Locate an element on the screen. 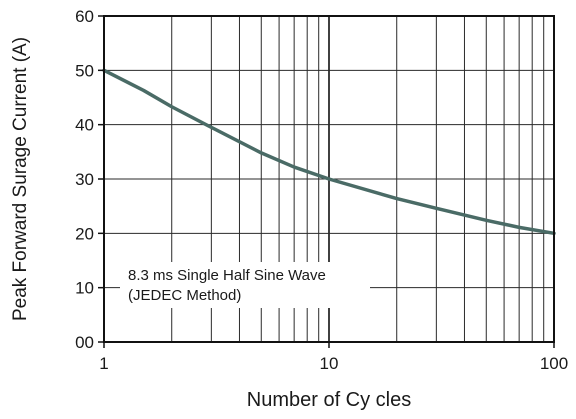 The image size is (576, 419). x-tick-label: 10 is located at coordinates (329, 363).